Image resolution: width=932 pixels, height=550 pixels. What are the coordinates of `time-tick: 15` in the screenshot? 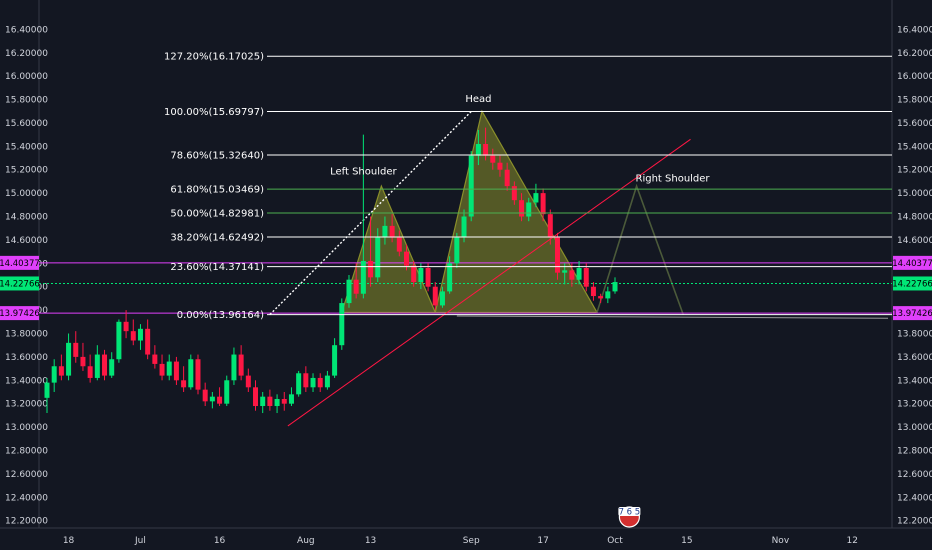 It's located at (686, 541).